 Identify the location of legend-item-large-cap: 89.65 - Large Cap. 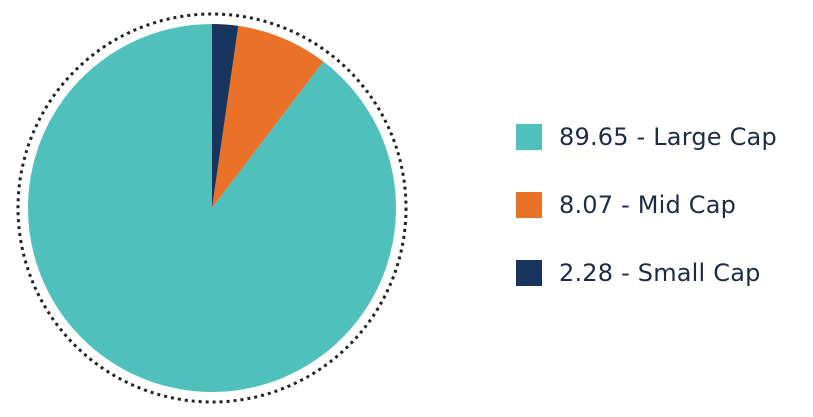
(646, 137).